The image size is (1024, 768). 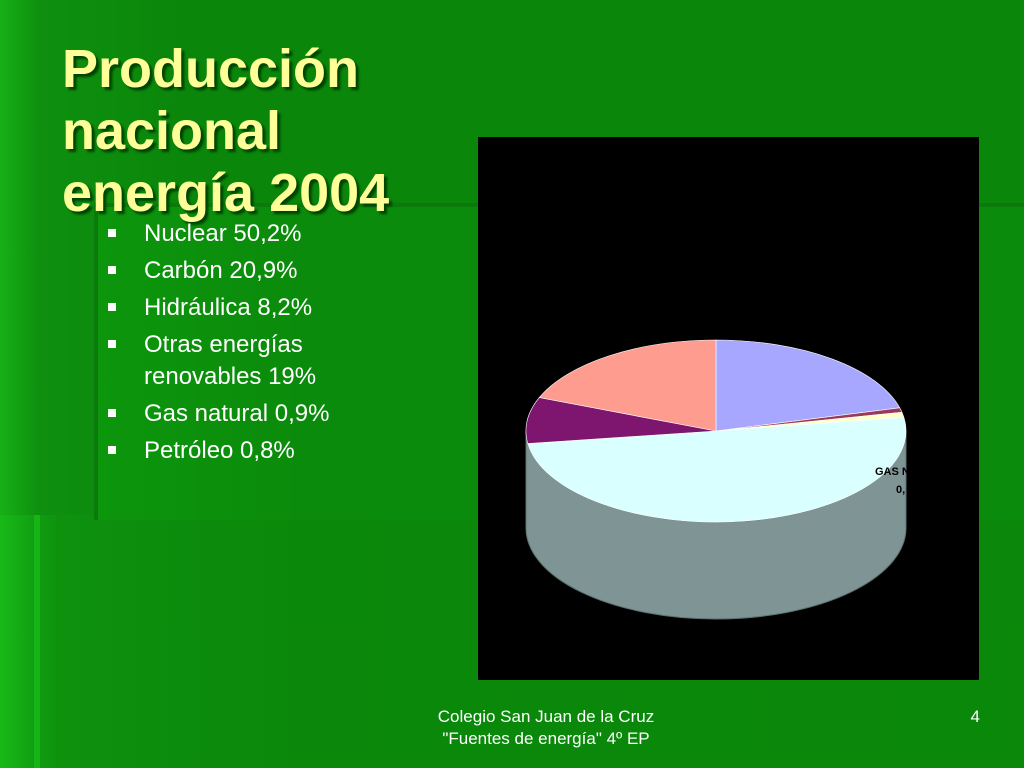 What do you see at coordinates (37, 641) in the screenshot?
I see `left-accent-bar` at bounding box center [37, 641].